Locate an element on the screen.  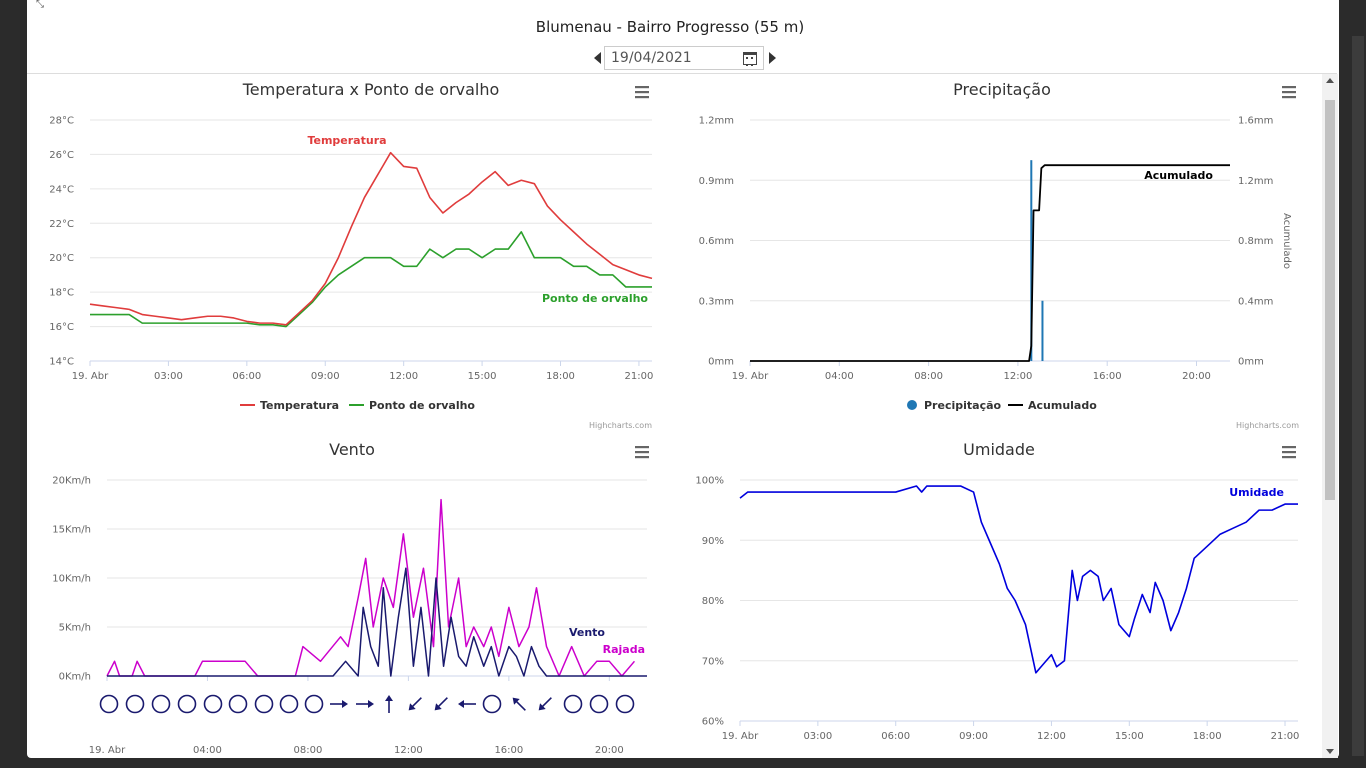
temperature-series-label: Temperatura is located at coordinates (346, 140).